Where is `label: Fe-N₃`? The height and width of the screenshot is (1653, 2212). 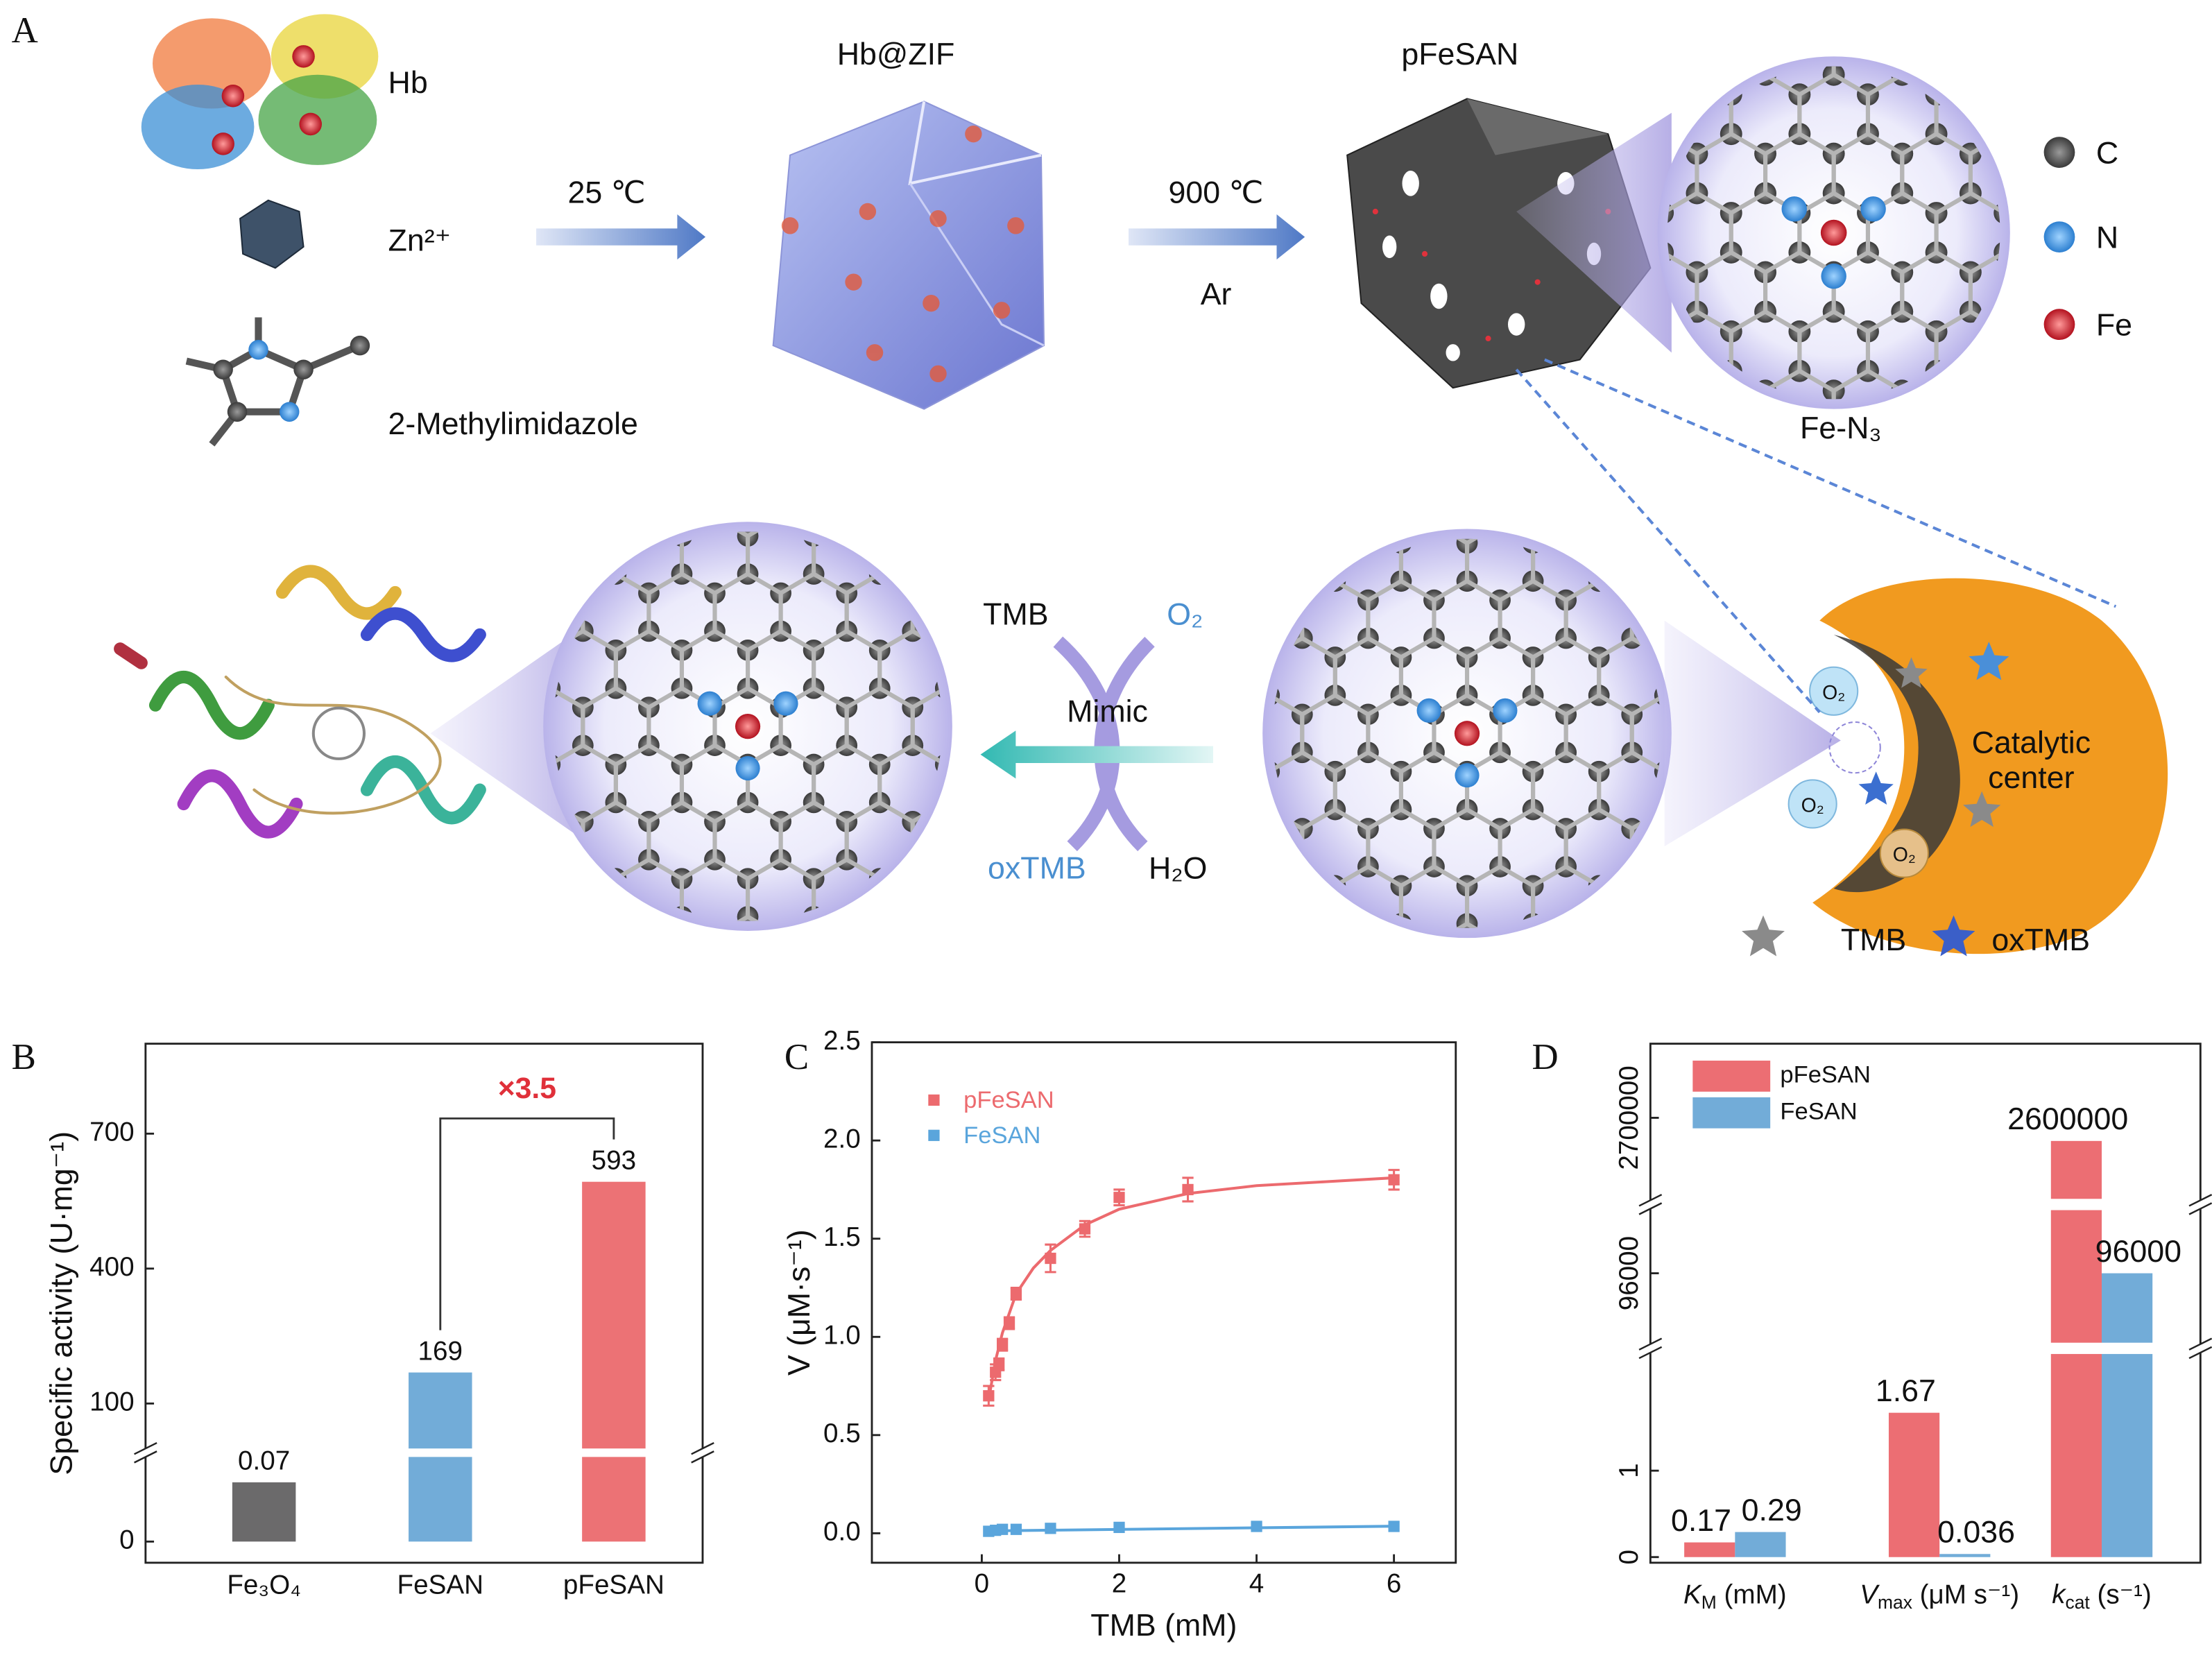
label: Fe-N₃ is located at coordinates (1841, 428).